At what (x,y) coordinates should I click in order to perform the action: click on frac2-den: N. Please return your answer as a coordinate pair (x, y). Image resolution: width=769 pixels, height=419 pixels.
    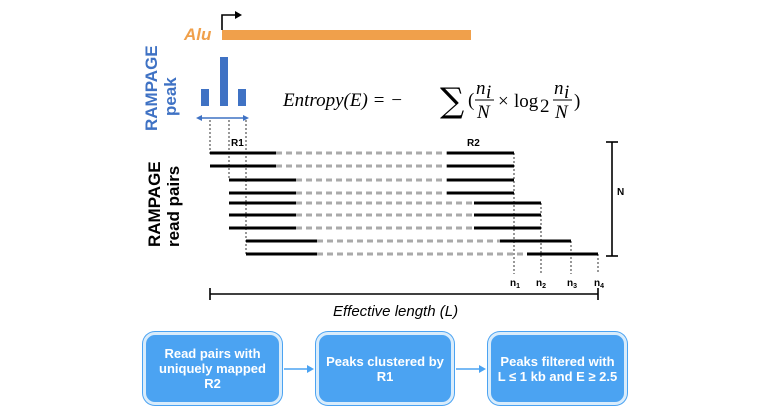
    Looking at the image, I should click on (561, 112).